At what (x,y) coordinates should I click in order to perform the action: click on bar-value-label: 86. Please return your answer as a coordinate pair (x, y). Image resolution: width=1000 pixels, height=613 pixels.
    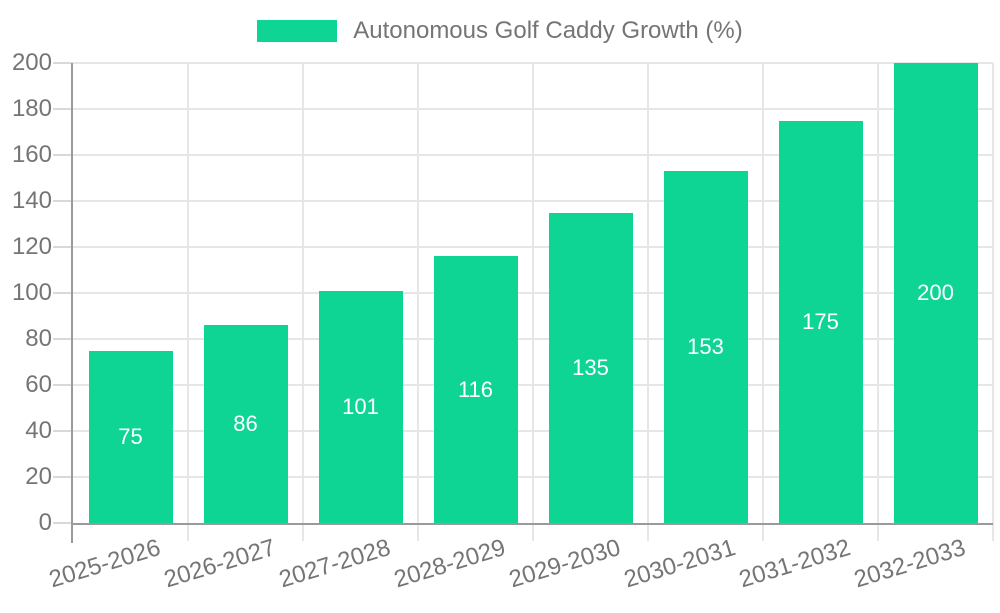
    Looking at the image, I should click on (245, 424).